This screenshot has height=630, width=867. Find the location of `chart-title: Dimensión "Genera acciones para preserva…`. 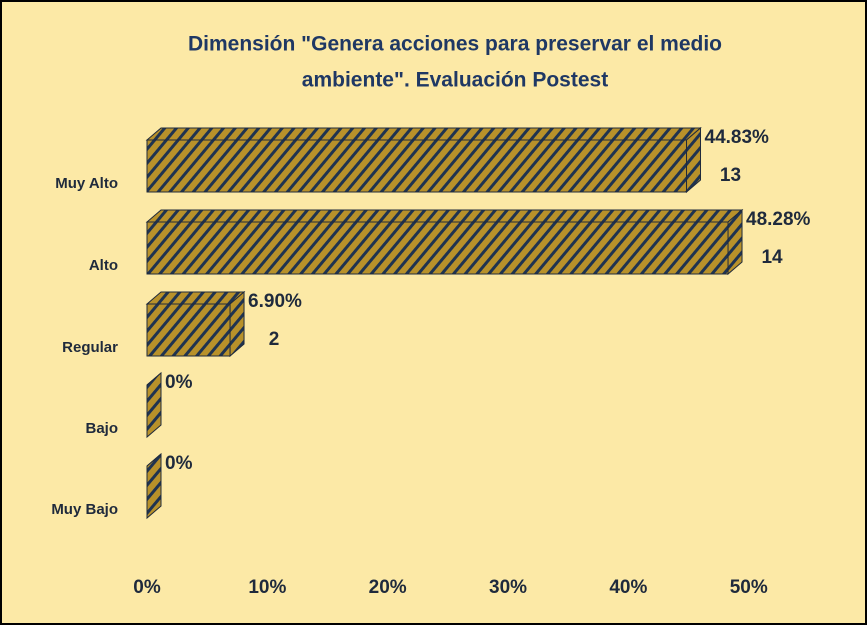

chart-title: Dimensión "Genera acciones para preserva… is located at coordinates (455, 44).